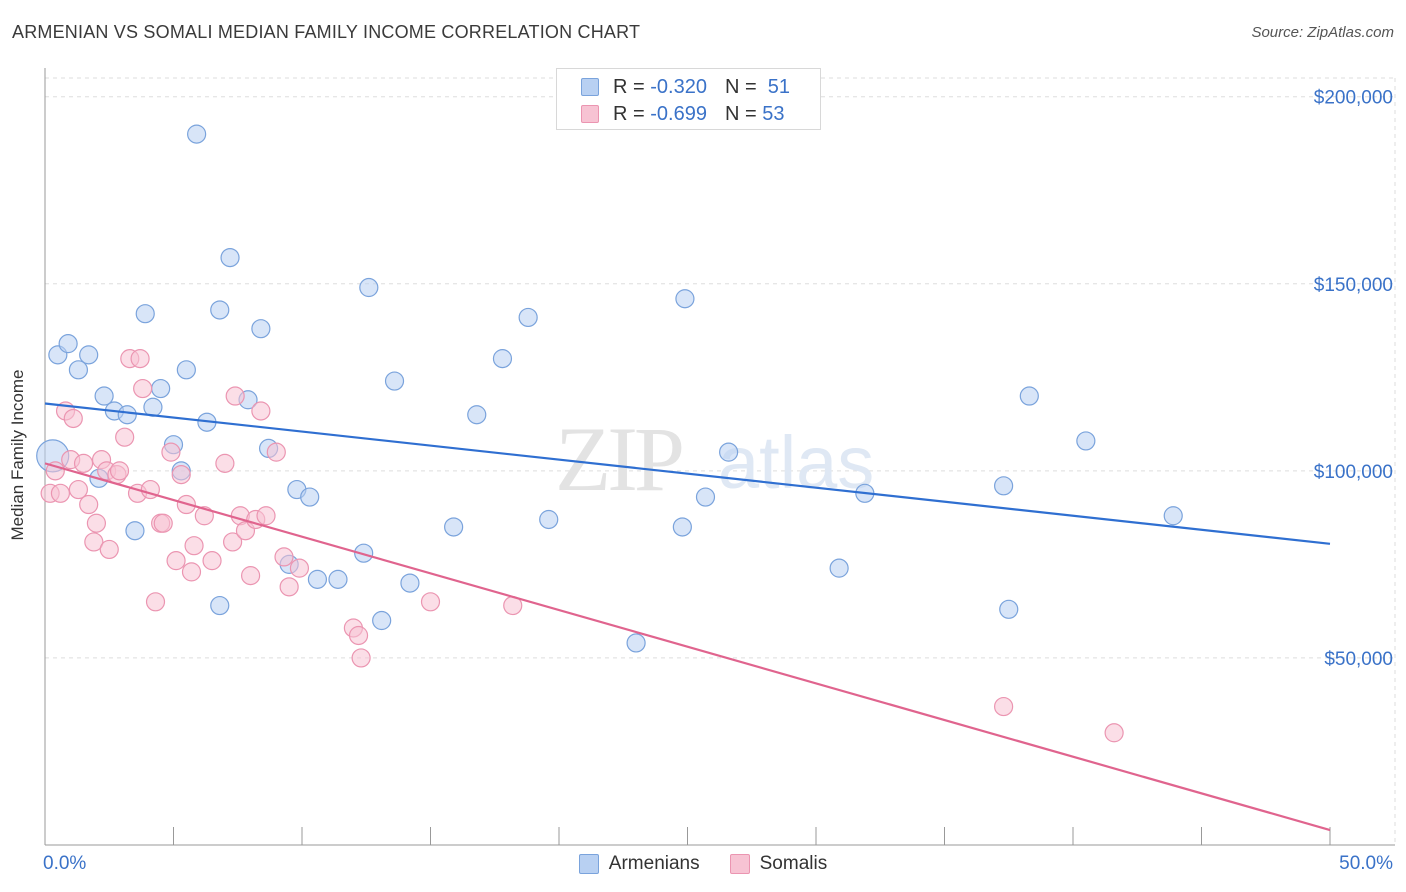 Image resolution: width=1406 pixels, height=892 pixels. I want to click on y-tick-label-2: $150,000, so click(1353, 285).